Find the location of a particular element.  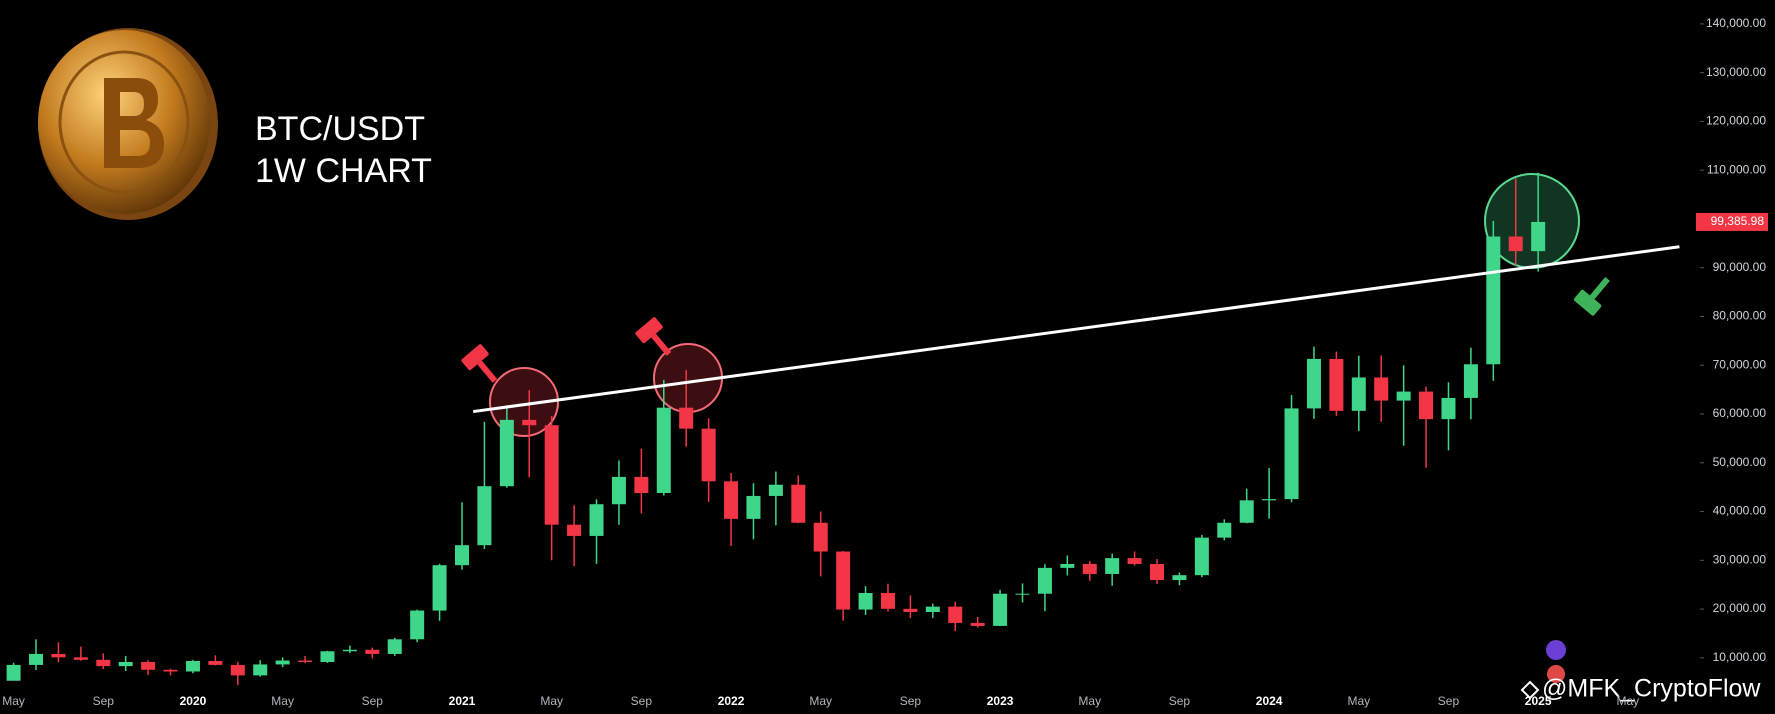

price-tag is located at coordinates (1732, 221).